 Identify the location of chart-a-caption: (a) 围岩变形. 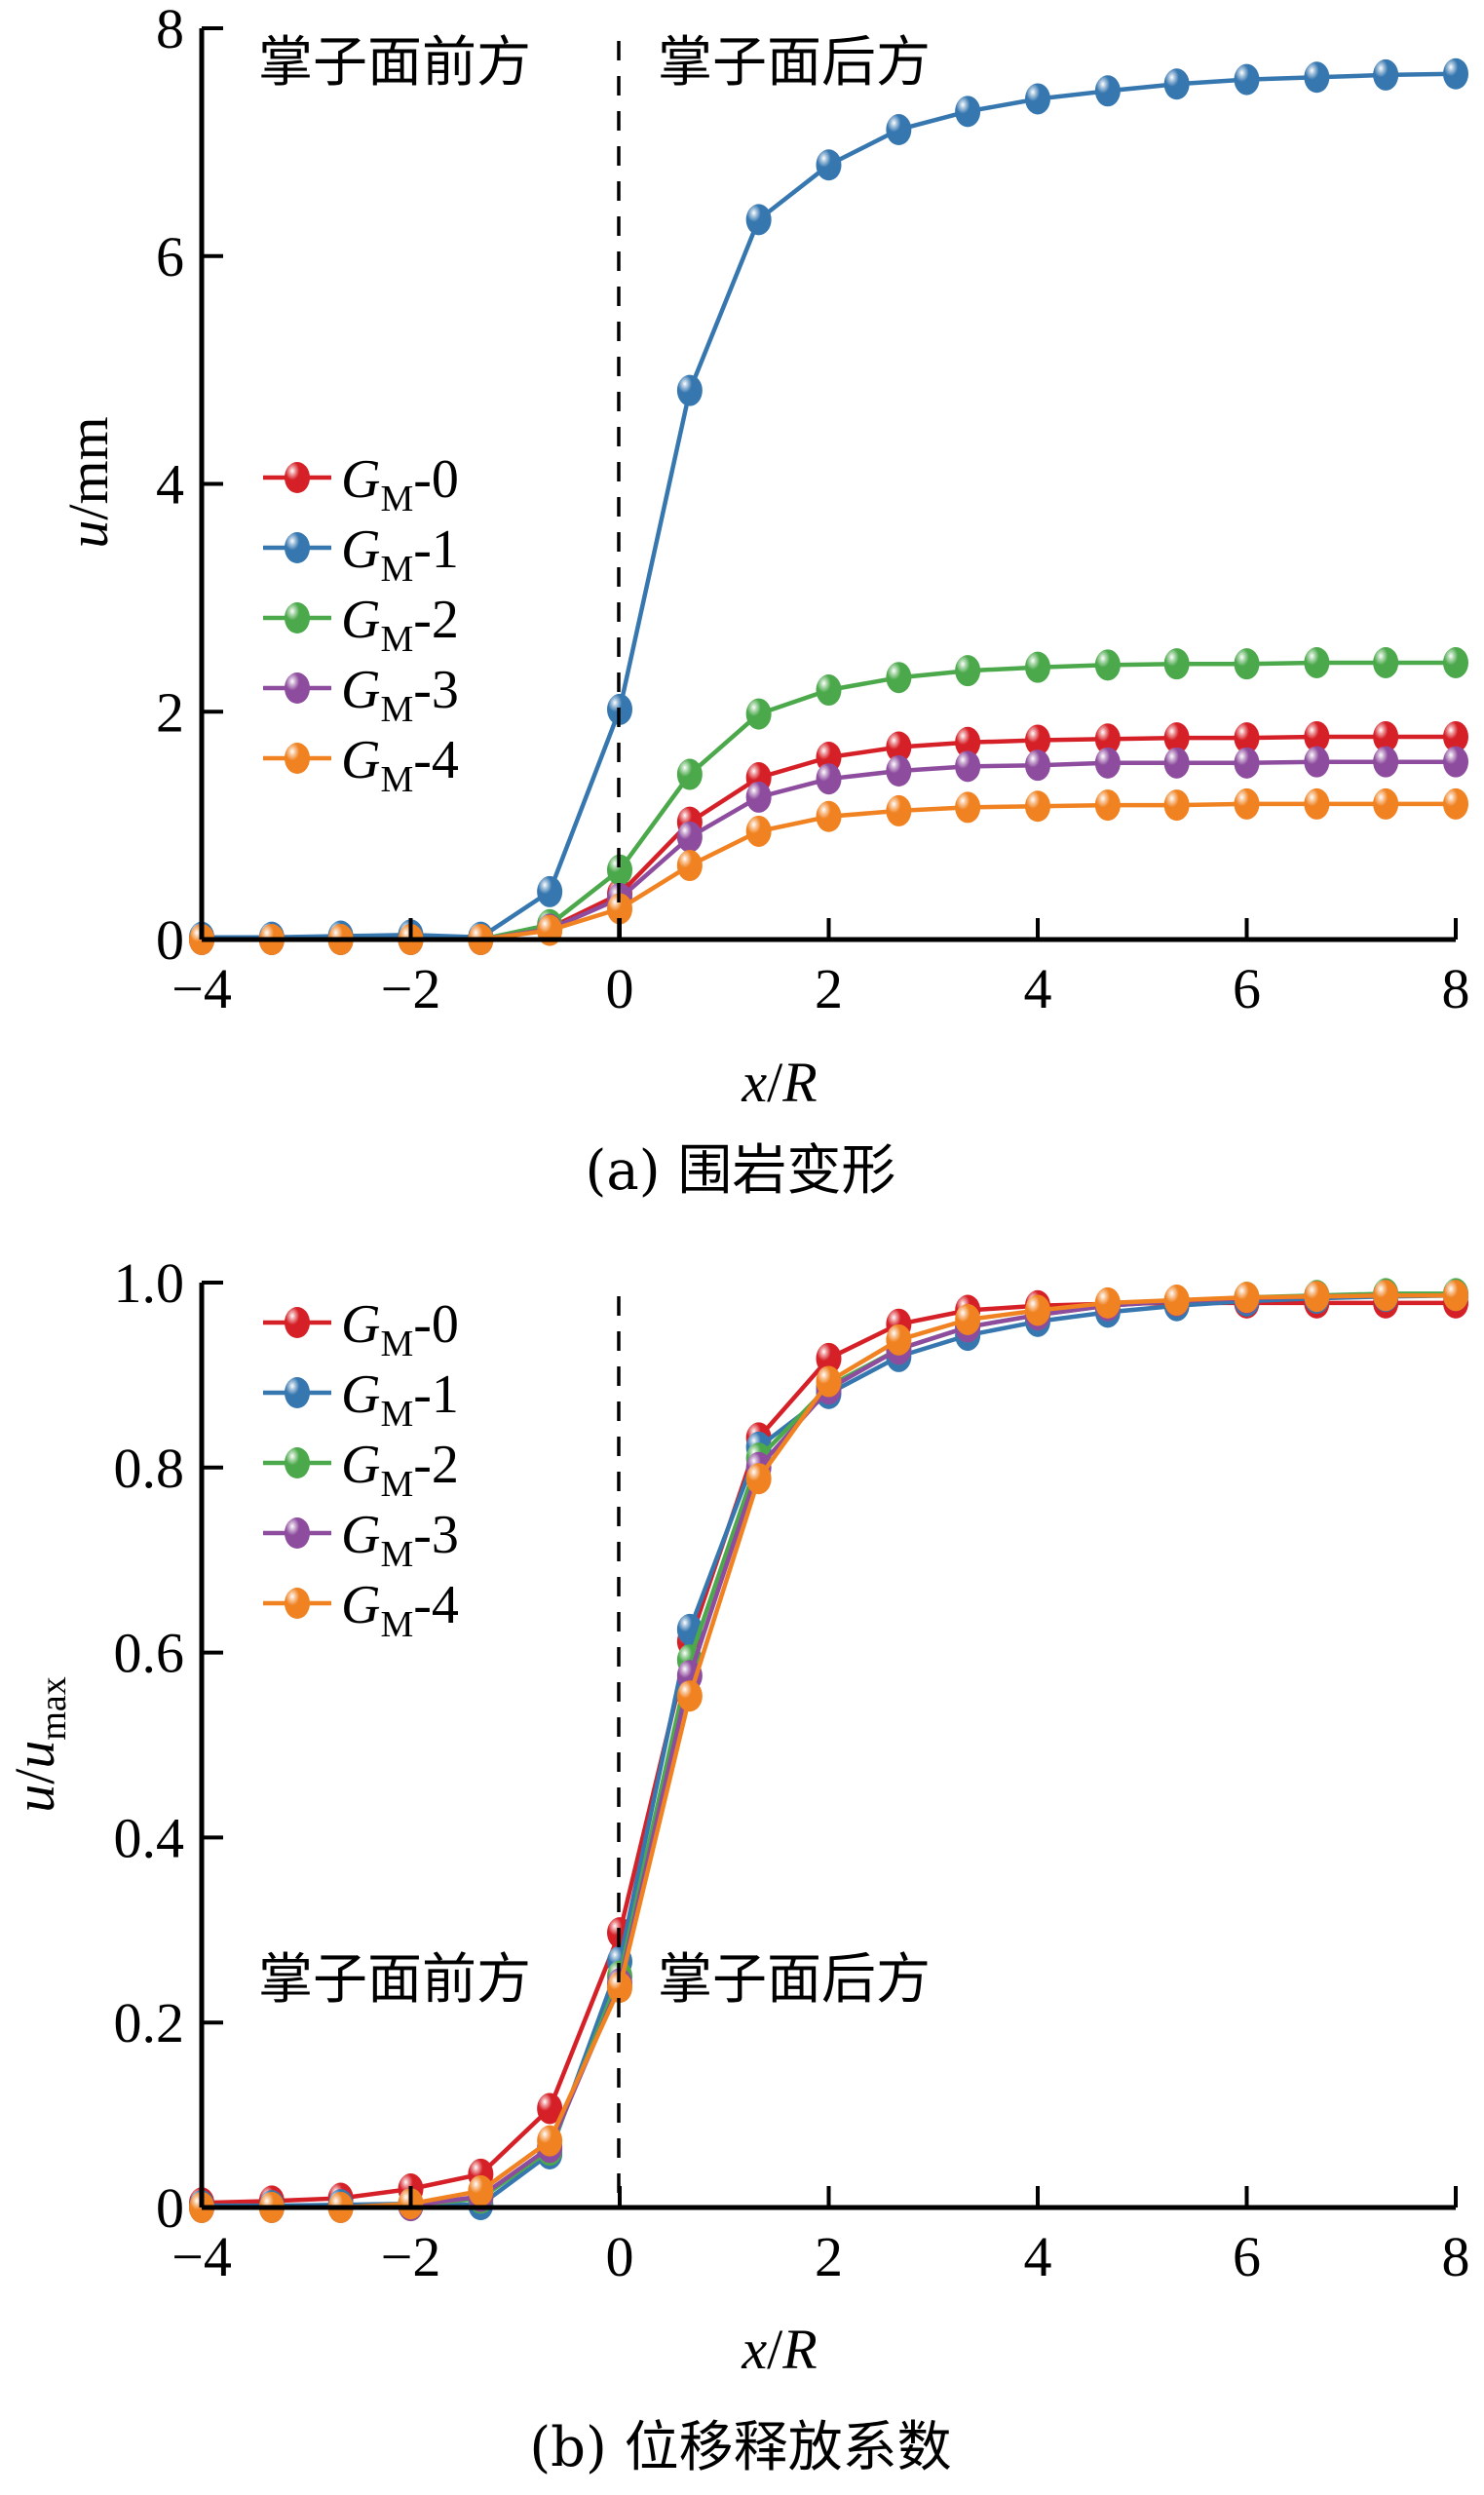
(741, 1171).